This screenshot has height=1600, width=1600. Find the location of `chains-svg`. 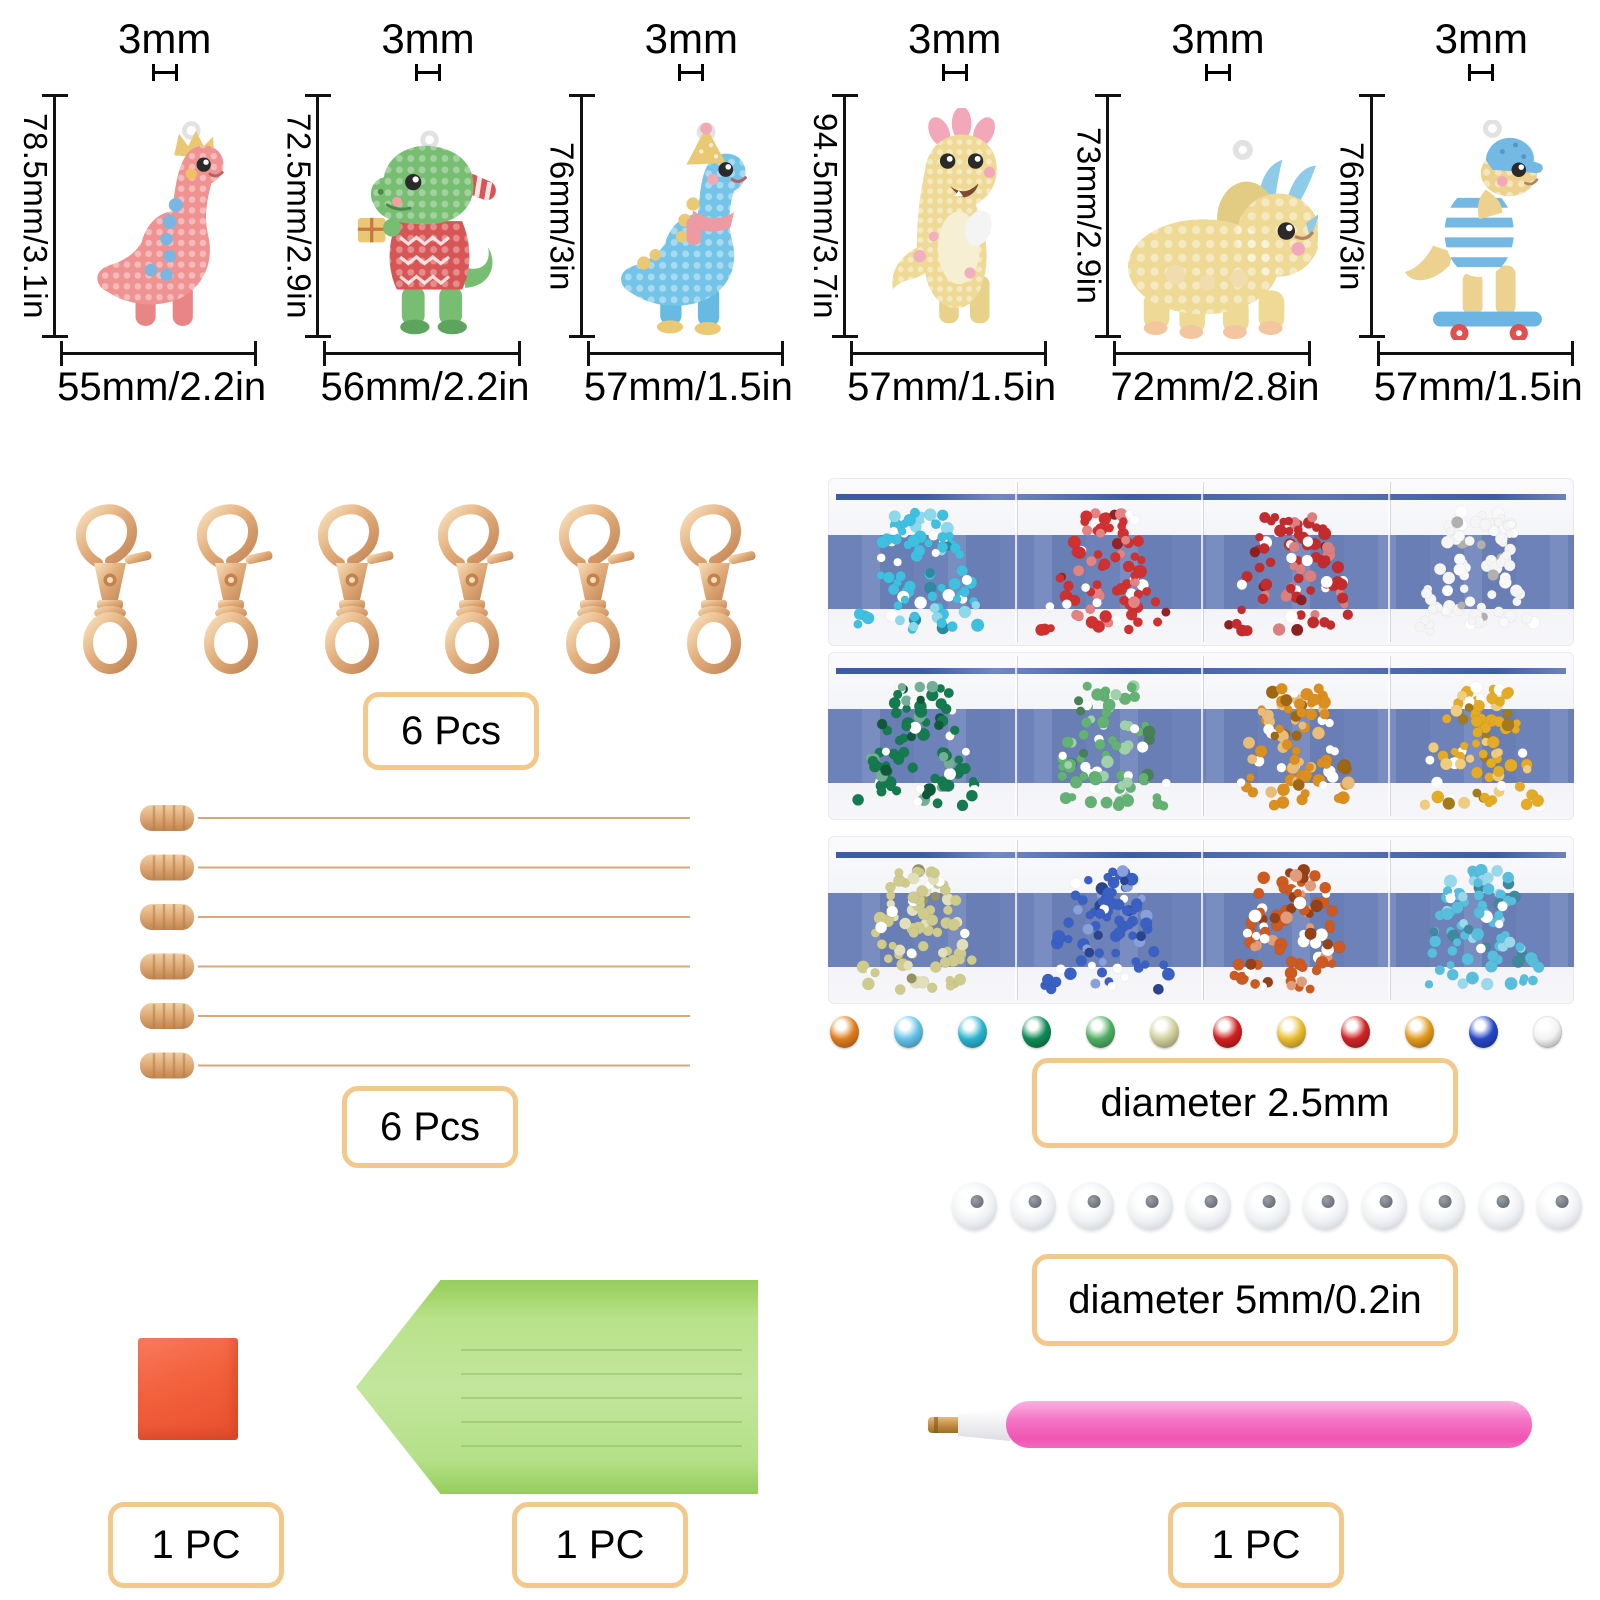

chains-svg is located at coordinates (416, 942).